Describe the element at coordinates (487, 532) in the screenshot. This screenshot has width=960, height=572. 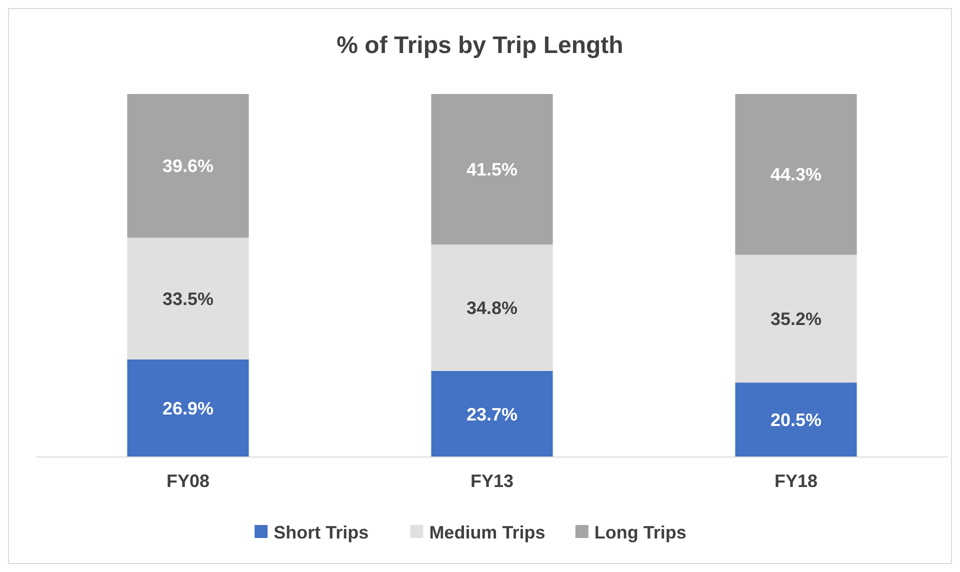
I see `legend-label: Medium Trips` at that location.